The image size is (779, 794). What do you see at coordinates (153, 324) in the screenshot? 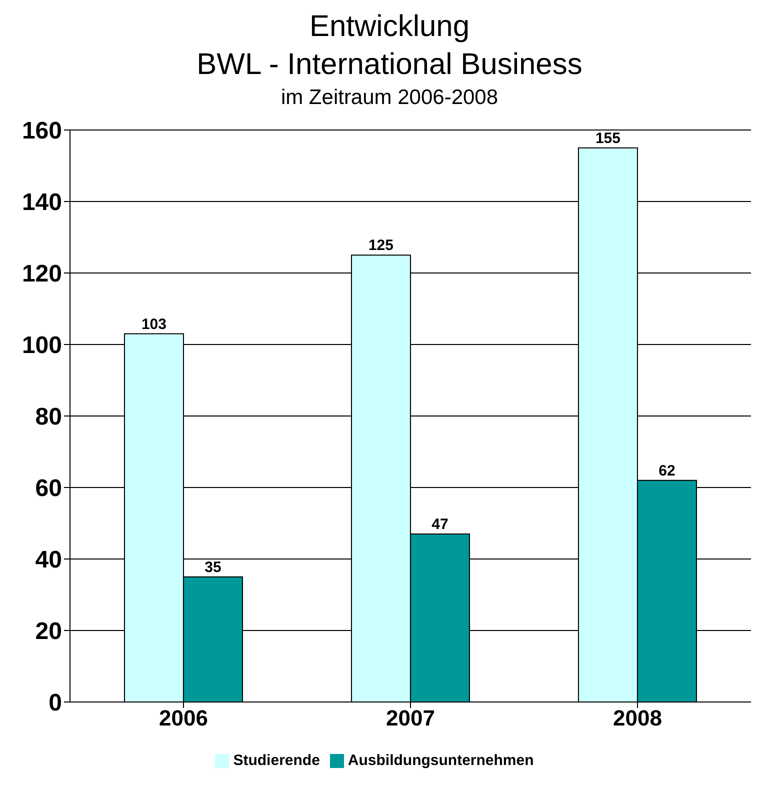
I see `data-label: 103` at bounding box center [153, 324].